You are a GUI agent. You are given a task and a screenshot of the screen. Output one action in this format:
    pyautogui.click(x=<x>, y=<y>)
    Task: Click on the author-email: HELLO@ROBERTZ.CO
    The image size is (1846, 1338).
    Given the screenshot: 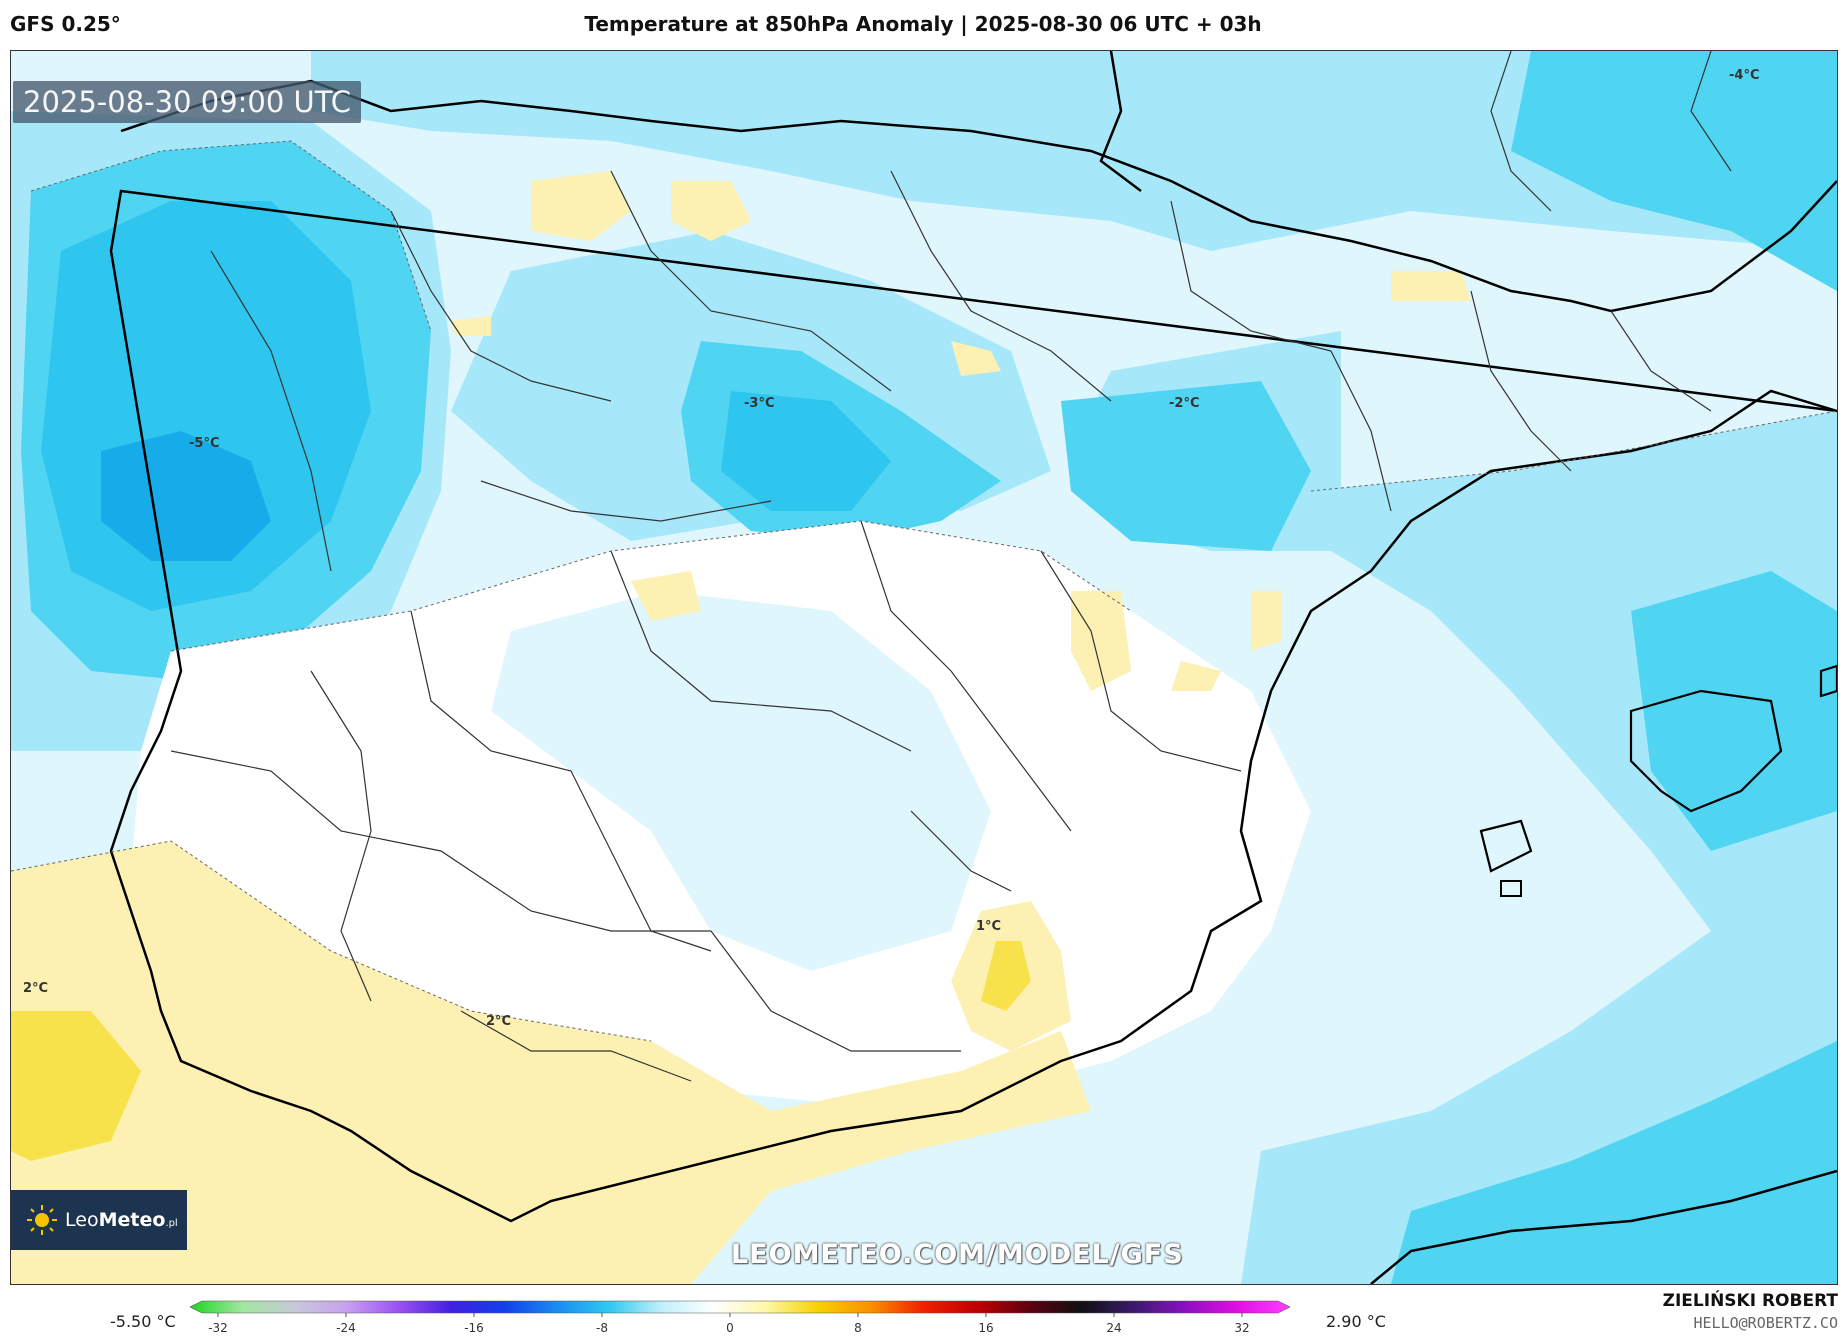 What is the action you would take?
    pyautogui.click(x=1766, y=1323)
    